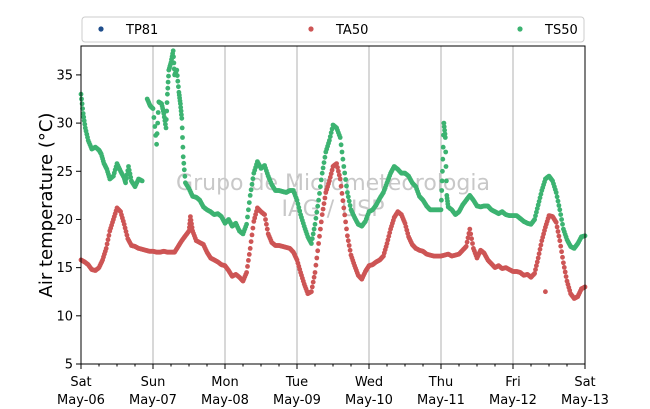 The height and width of the screenshot is (409, 650). I want to click on x-tick-label-date: May-07, so click(153, 400).